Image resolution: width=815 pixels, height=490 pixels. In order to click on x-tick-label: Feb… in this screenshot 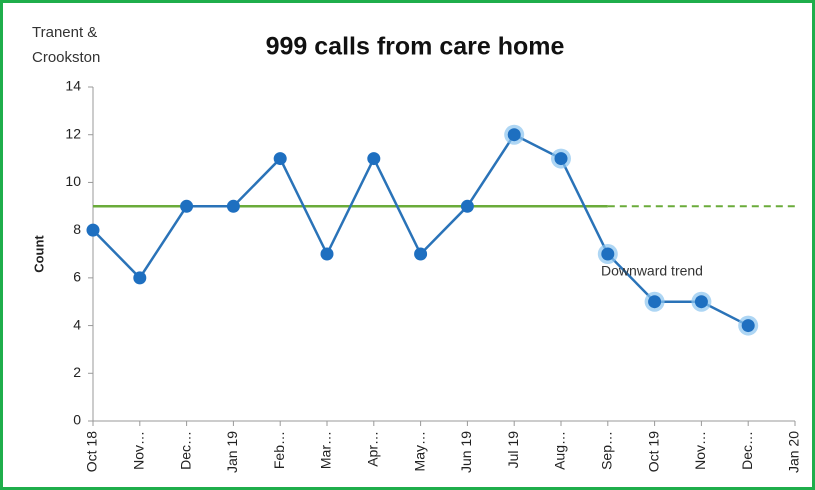, I will do `click(279, 450)`.